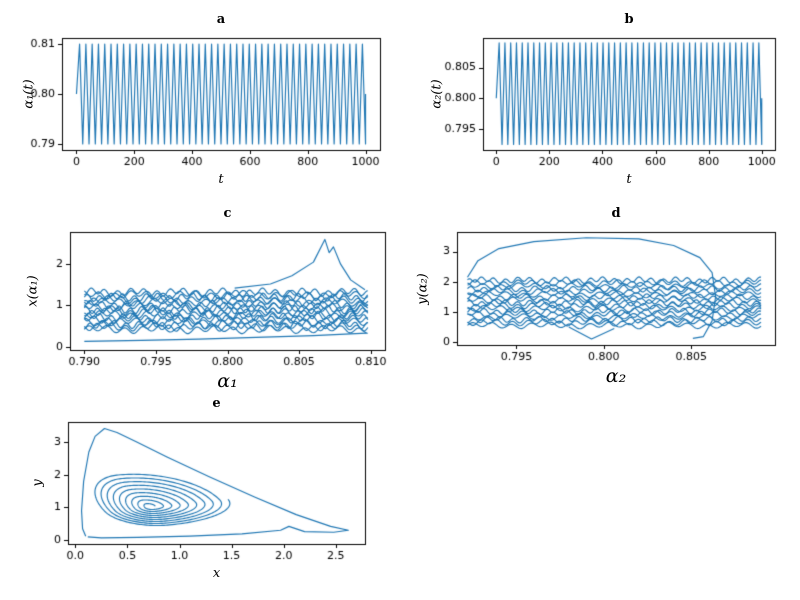  I want to click on panel-a-xlabel: t, so click(221, 179).